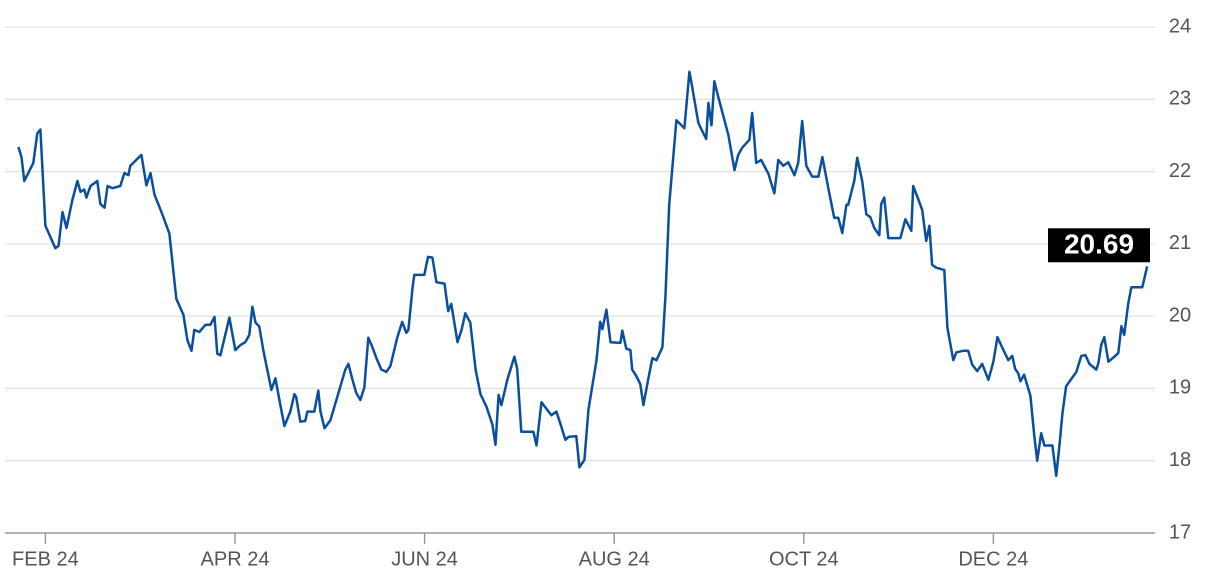 This screenshot has height=577, width=1206. Describe the element at coordinates (1180, 99) in the screenshot. I see `y-tick-label: 23` at that location.